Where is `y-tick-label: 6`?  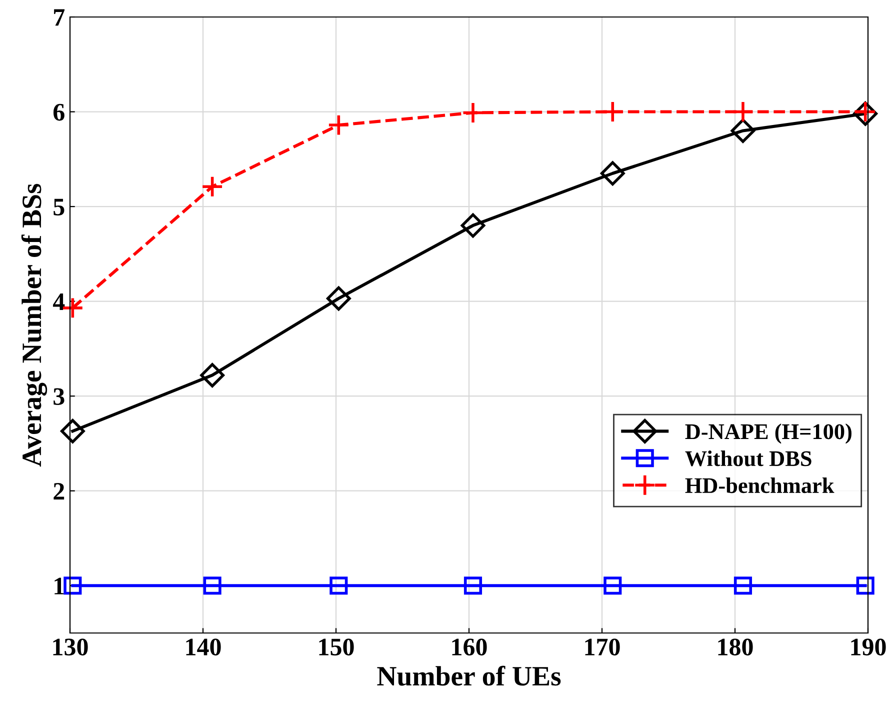
y-tick-label: 6 is located at coordinates (58, 112).